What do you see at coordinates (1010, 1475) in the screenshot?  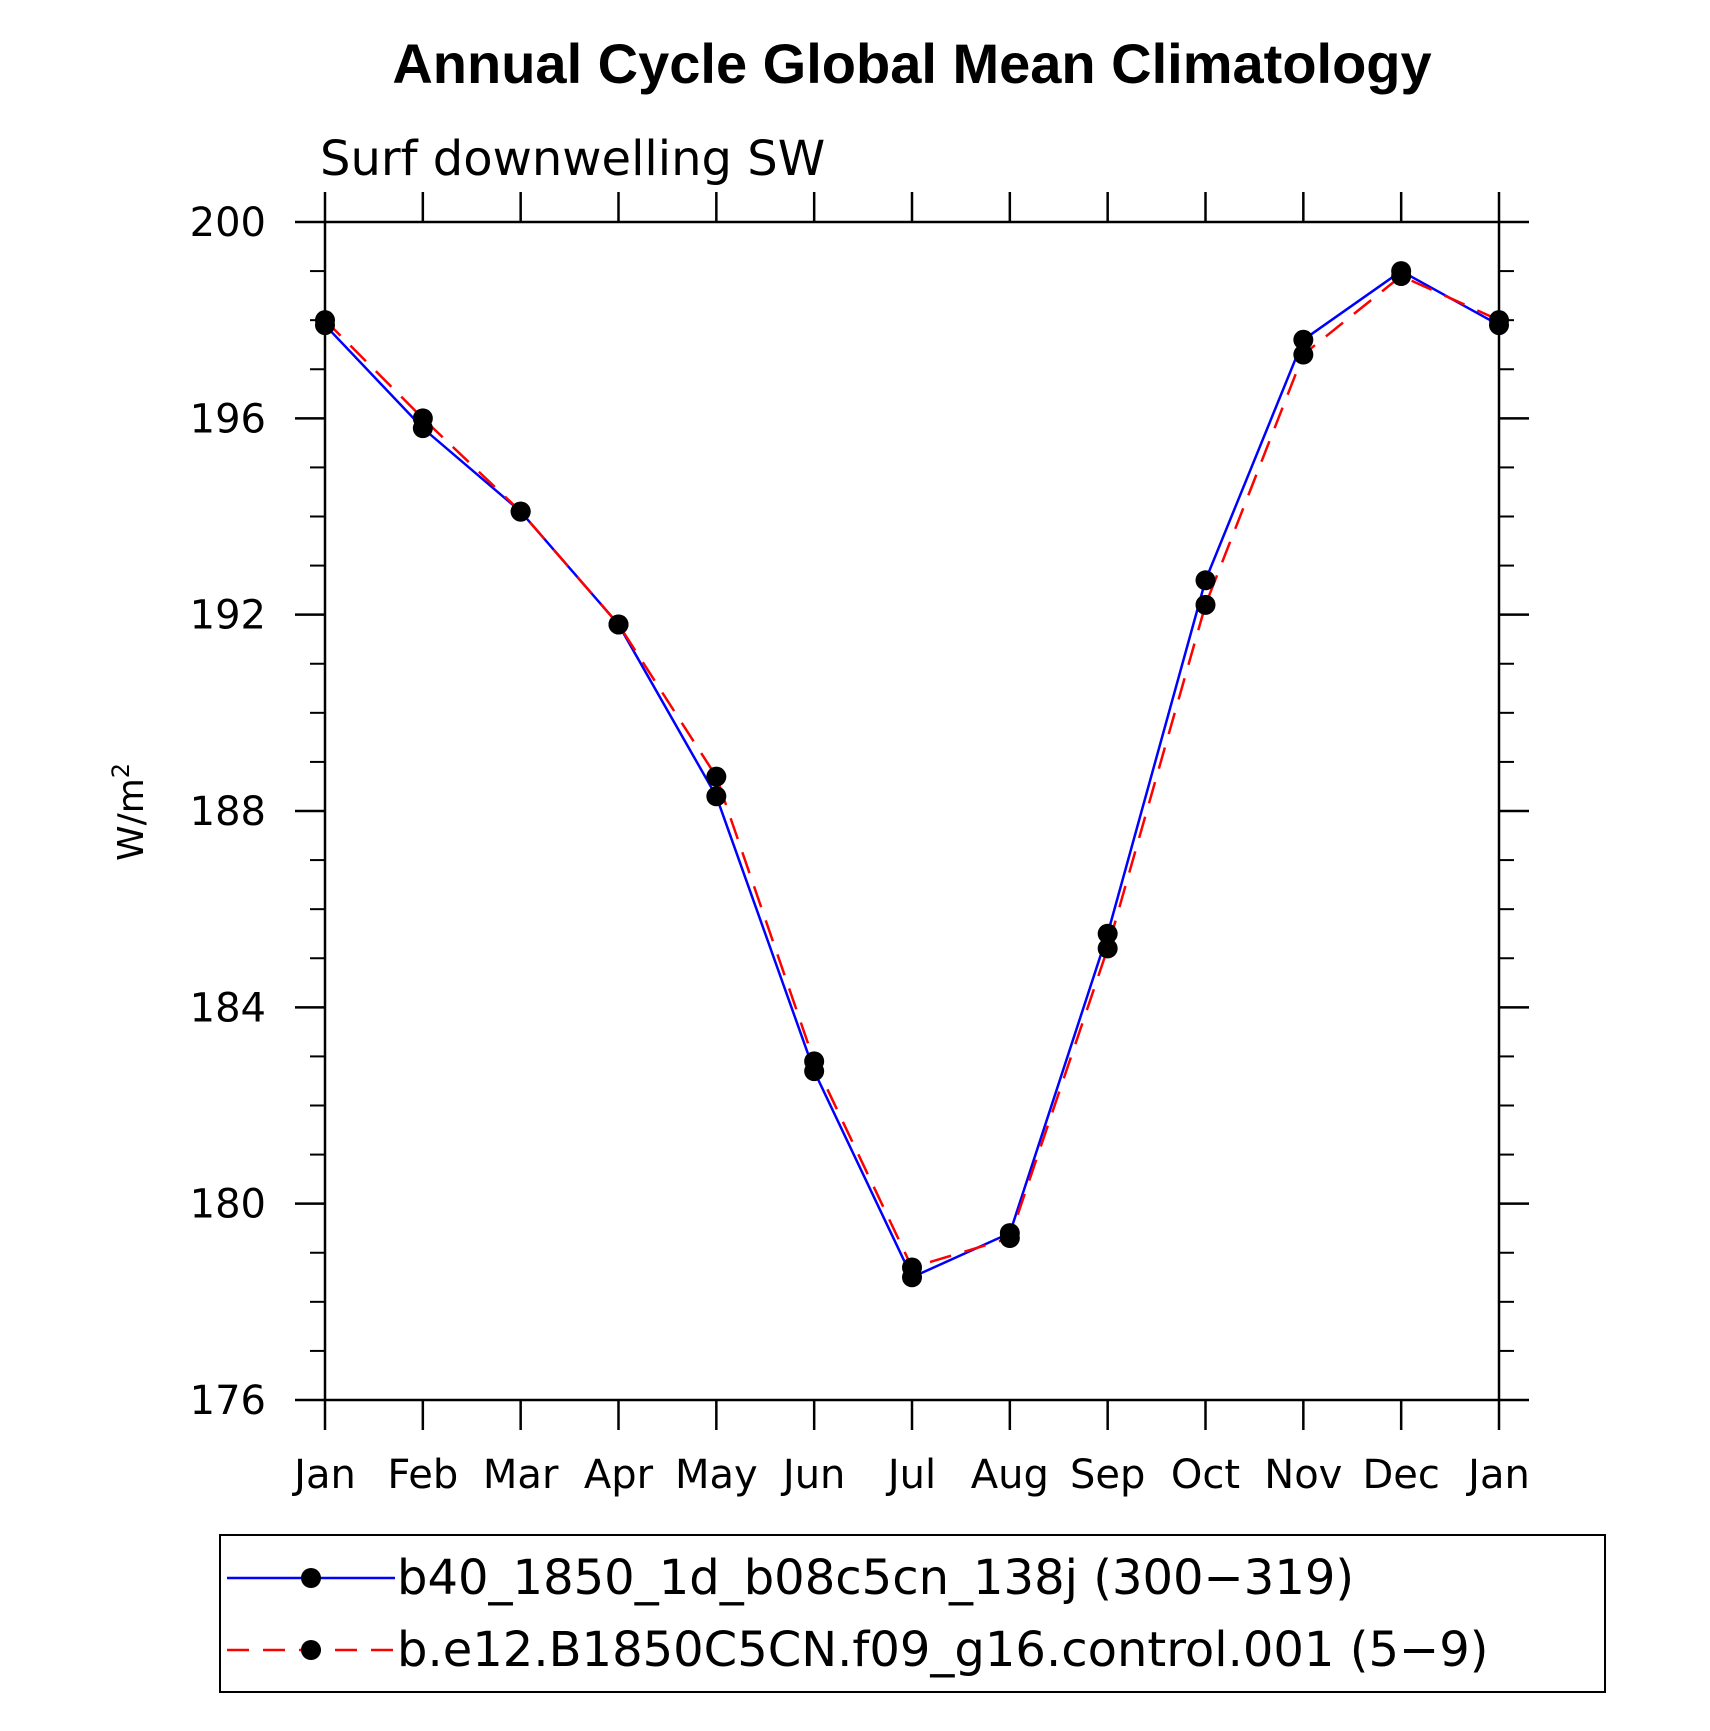 I see `x-tick-label: Aug` at bounding box center [1010, 1475].